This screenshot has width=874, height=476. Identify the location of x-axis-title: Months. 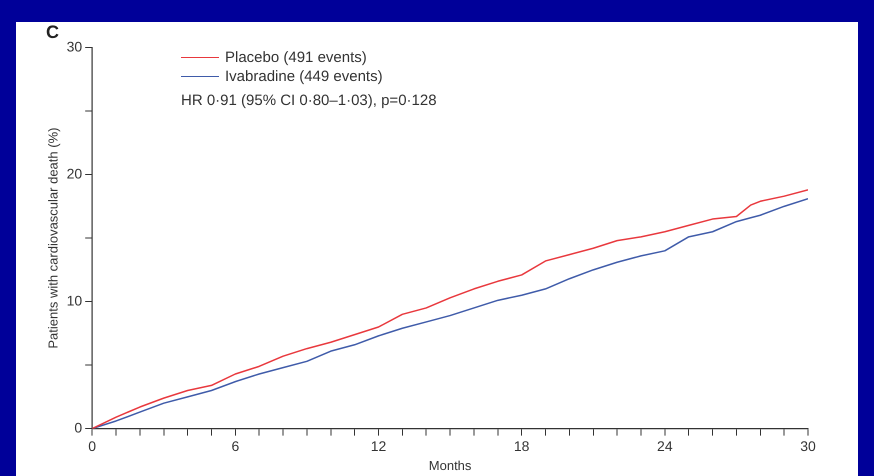
(450, 465).